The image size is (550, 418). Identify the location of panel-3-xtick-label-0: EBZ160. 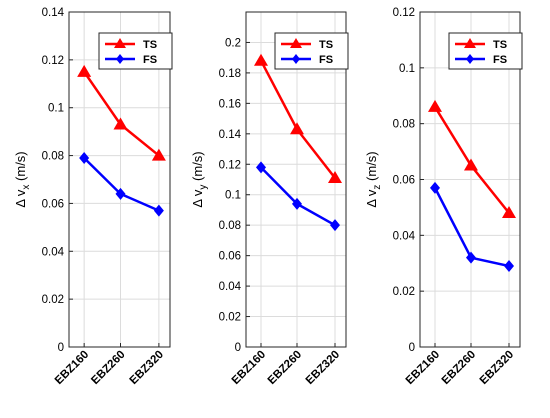
(423, 368).